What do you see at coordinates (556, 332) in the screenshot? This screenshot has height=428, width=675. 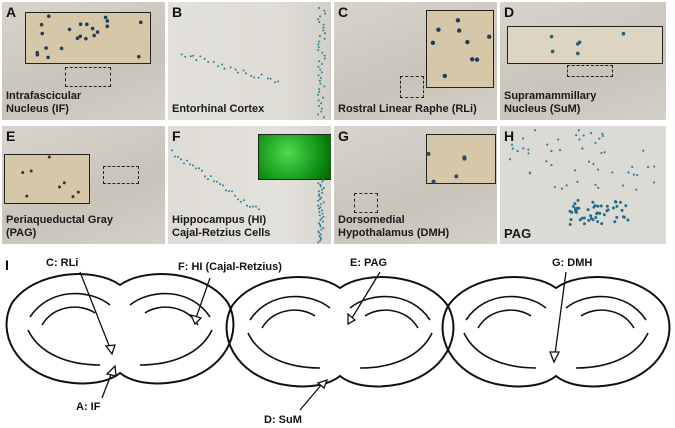 I see `brain-section` at bounding box center [556, 332].